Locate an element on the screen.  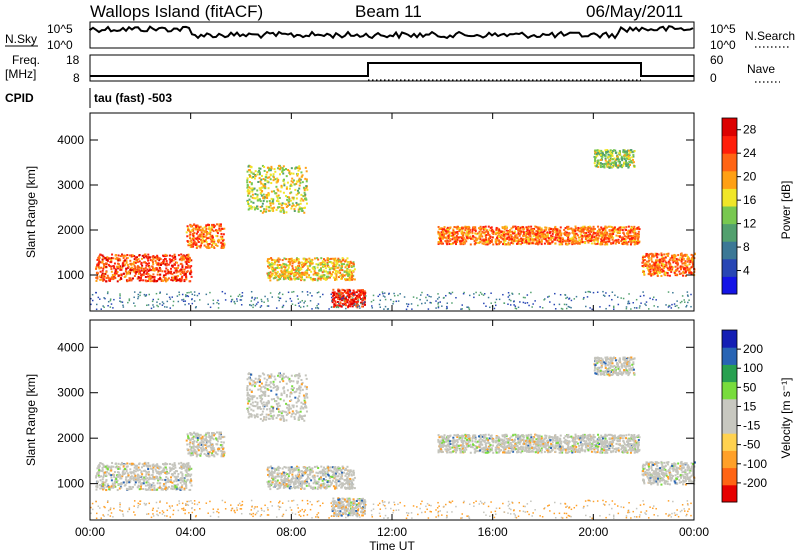
nave-tick-top: 60 is located at coordinates (717, 60).